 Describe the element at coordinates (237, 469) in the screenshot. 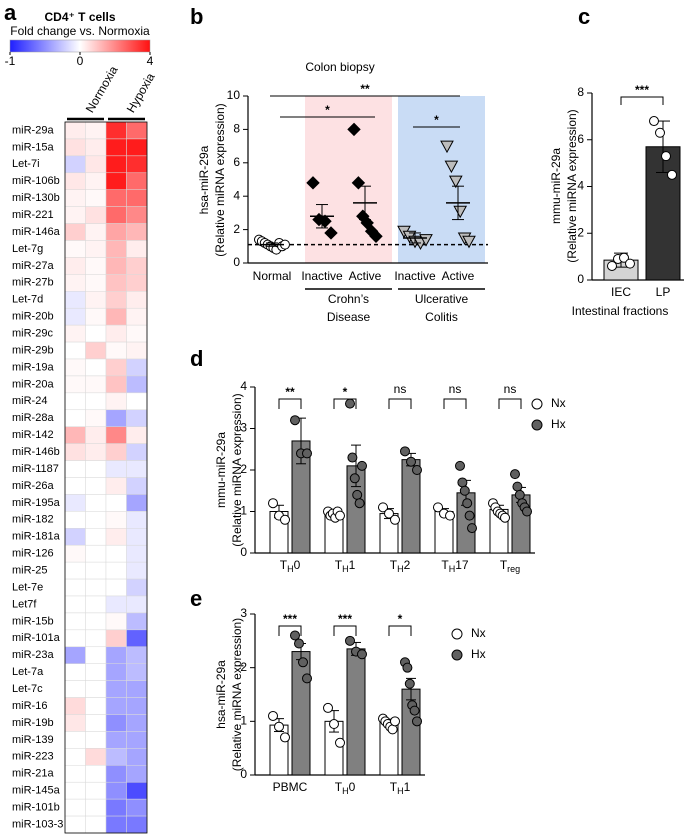

I see `y-axis-label: (Relative miRNA expression)` at that location.